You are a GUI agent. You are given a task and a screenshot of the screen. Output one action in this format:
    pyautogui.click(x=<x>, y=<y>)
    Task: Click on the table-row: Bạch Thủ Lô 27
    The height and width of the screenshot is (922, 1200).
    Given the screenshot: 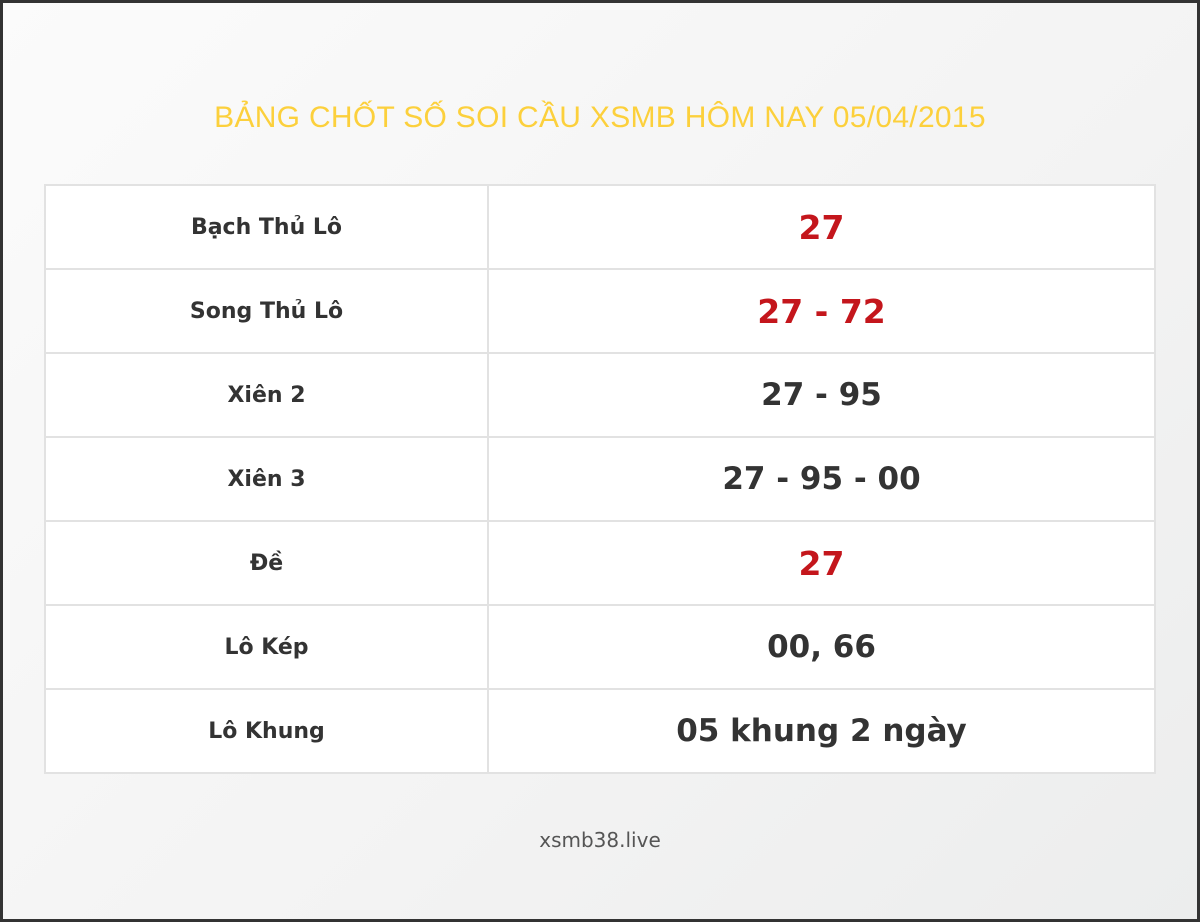 What is the action you would take?
    pyautogui.click(x=600, y=227)
    